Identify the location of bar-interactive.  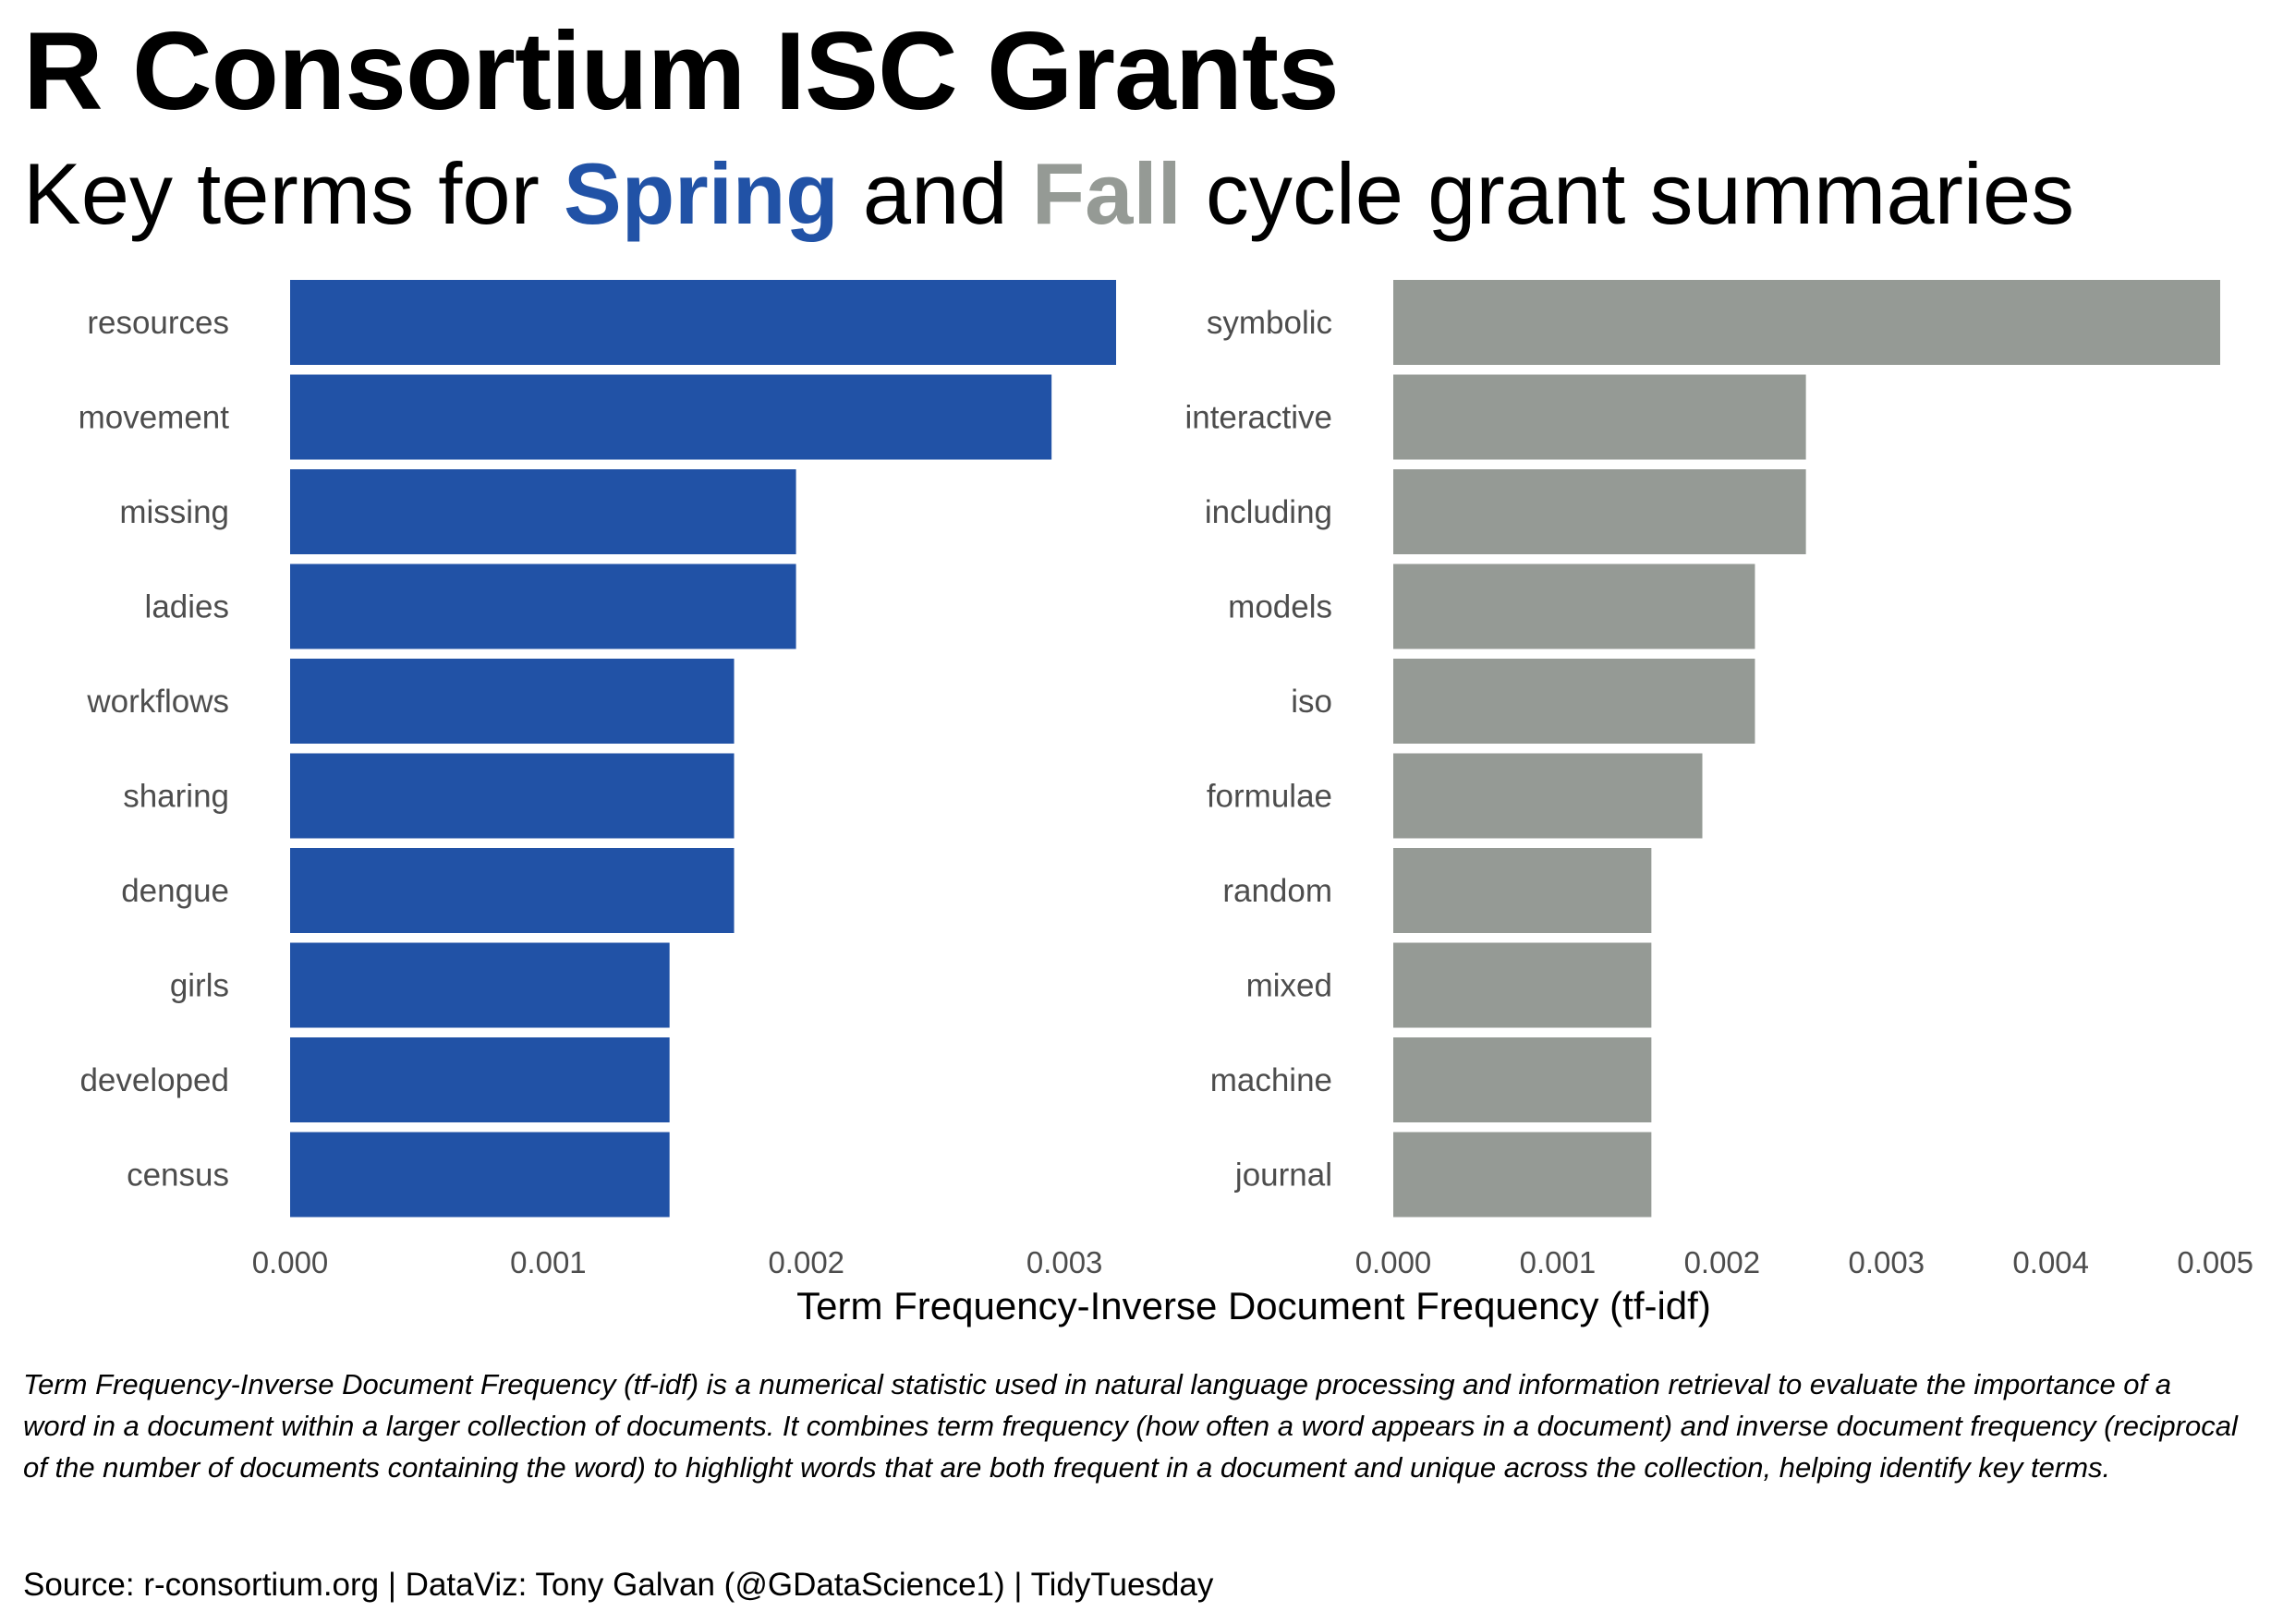
(1600, 417).